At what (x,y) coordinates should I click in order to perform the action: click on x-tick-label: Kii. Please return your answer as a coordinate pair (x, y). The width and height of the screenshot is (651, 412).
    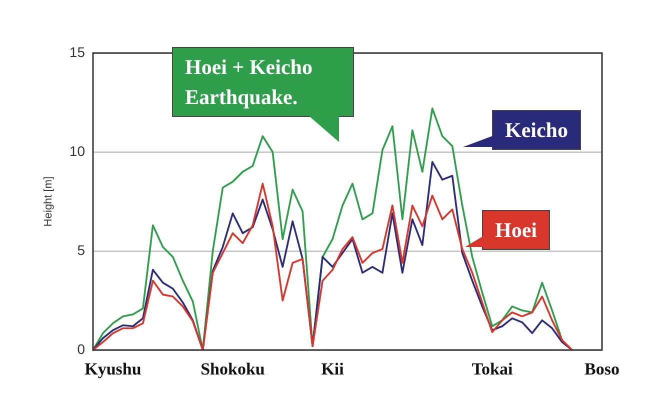
    Looking at the image, I should click on (332, 369).